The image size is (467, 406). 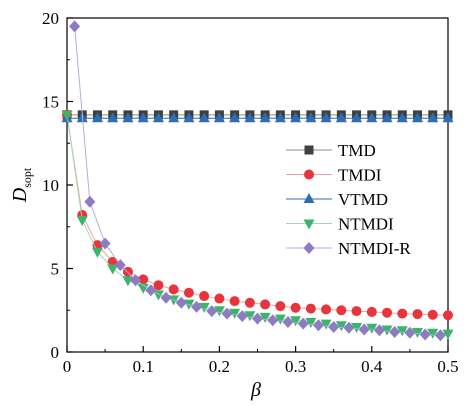 I want to click on legend-label: TMD, so click(x=357, y=150).